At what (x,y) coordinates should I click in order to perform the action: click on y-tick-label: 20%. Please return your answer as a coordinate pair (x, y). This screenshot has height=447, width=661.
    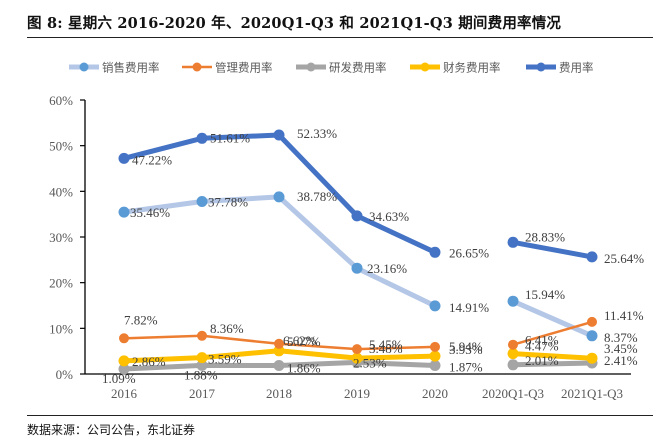
    Looking at the image, I should click on (61, 283).